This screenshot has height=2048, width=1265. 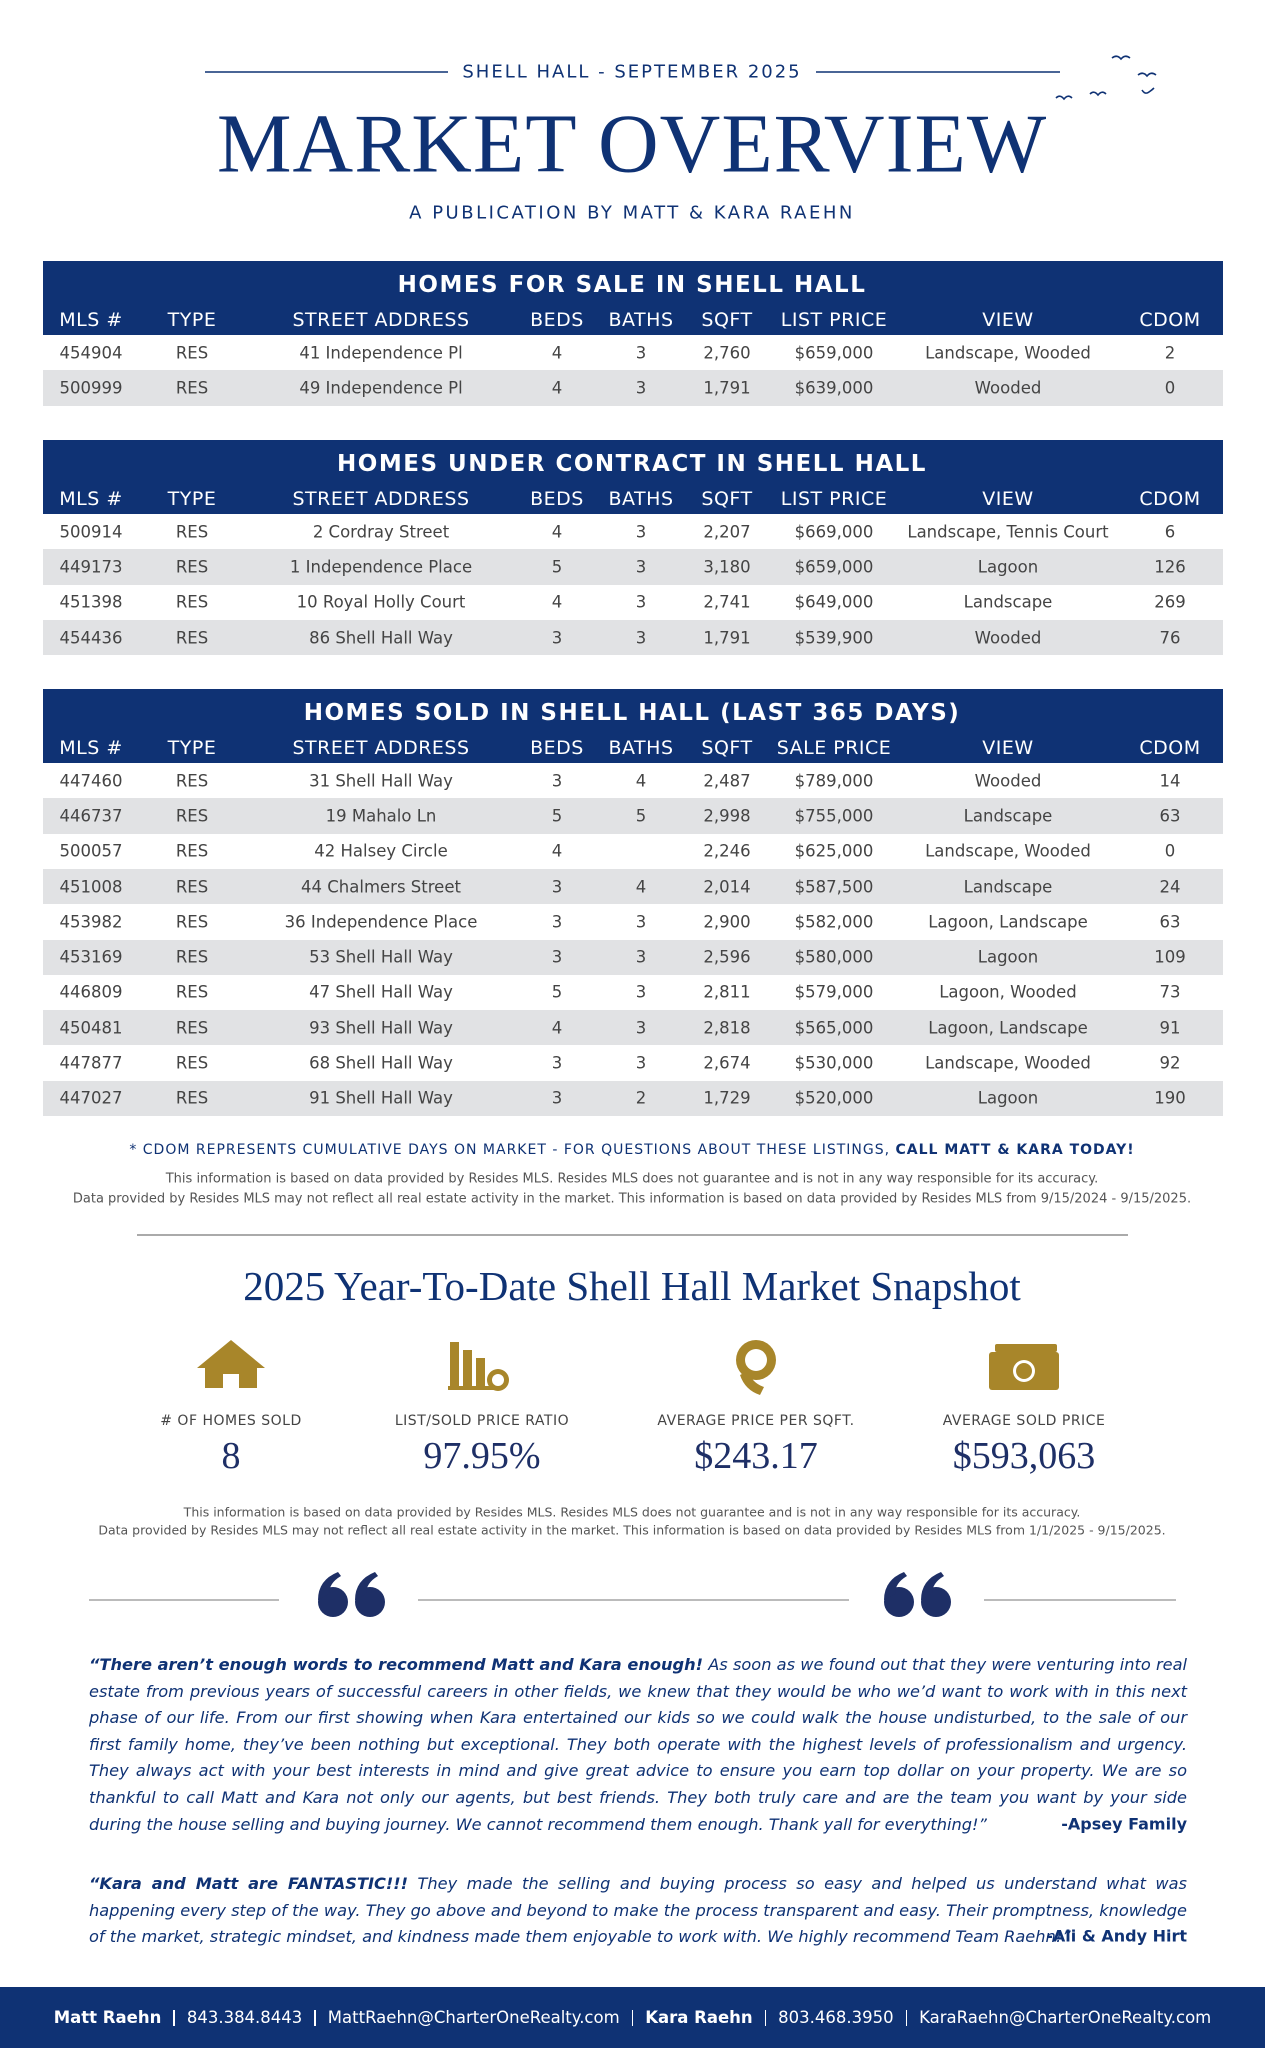 I want to click on cell: 446737, so click(x=91, y=816).